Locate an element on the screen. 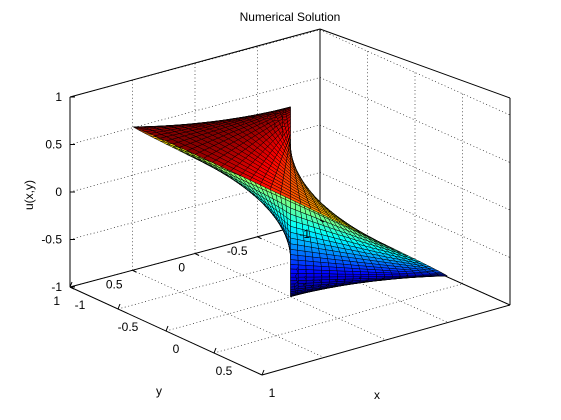  z-axis-label: u(x,y) is located at coordinates (29, 195).